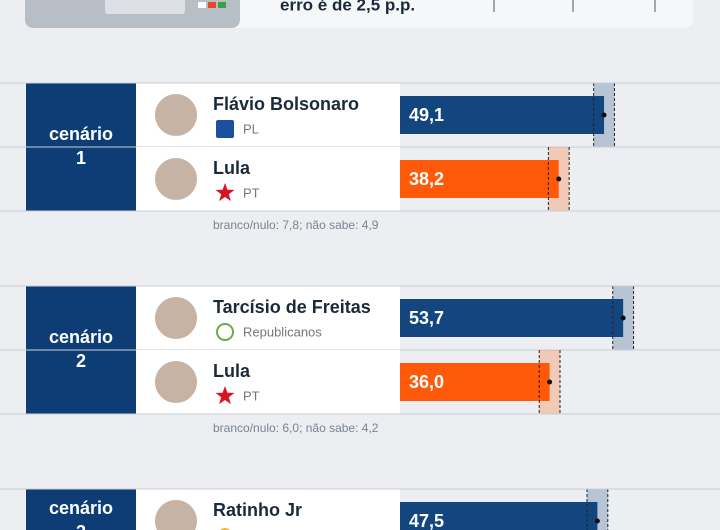 The width and height of the screenshot is (720, 530). I want to click on scenario-box, so click(81, 509).